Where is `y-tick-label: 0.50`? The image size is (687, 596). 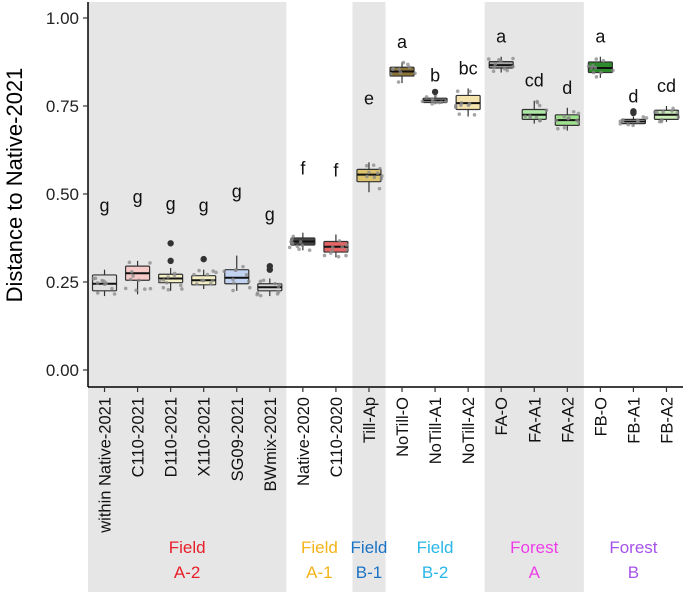 y-tick-label: 0.50 is located at coordinates (62, 194).